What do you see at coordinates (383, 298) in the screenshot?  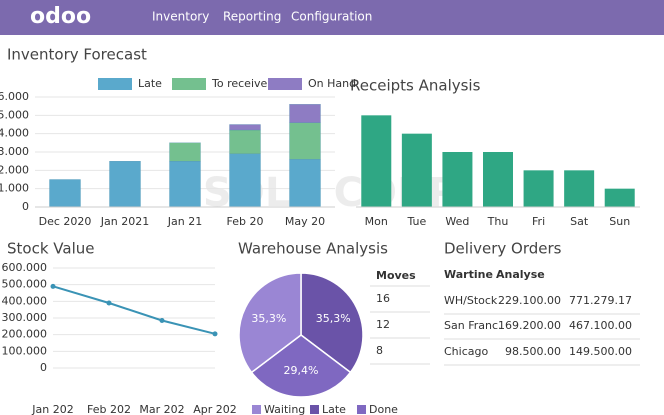 I see `table-cell: 16` at bounding box center [383, 298].